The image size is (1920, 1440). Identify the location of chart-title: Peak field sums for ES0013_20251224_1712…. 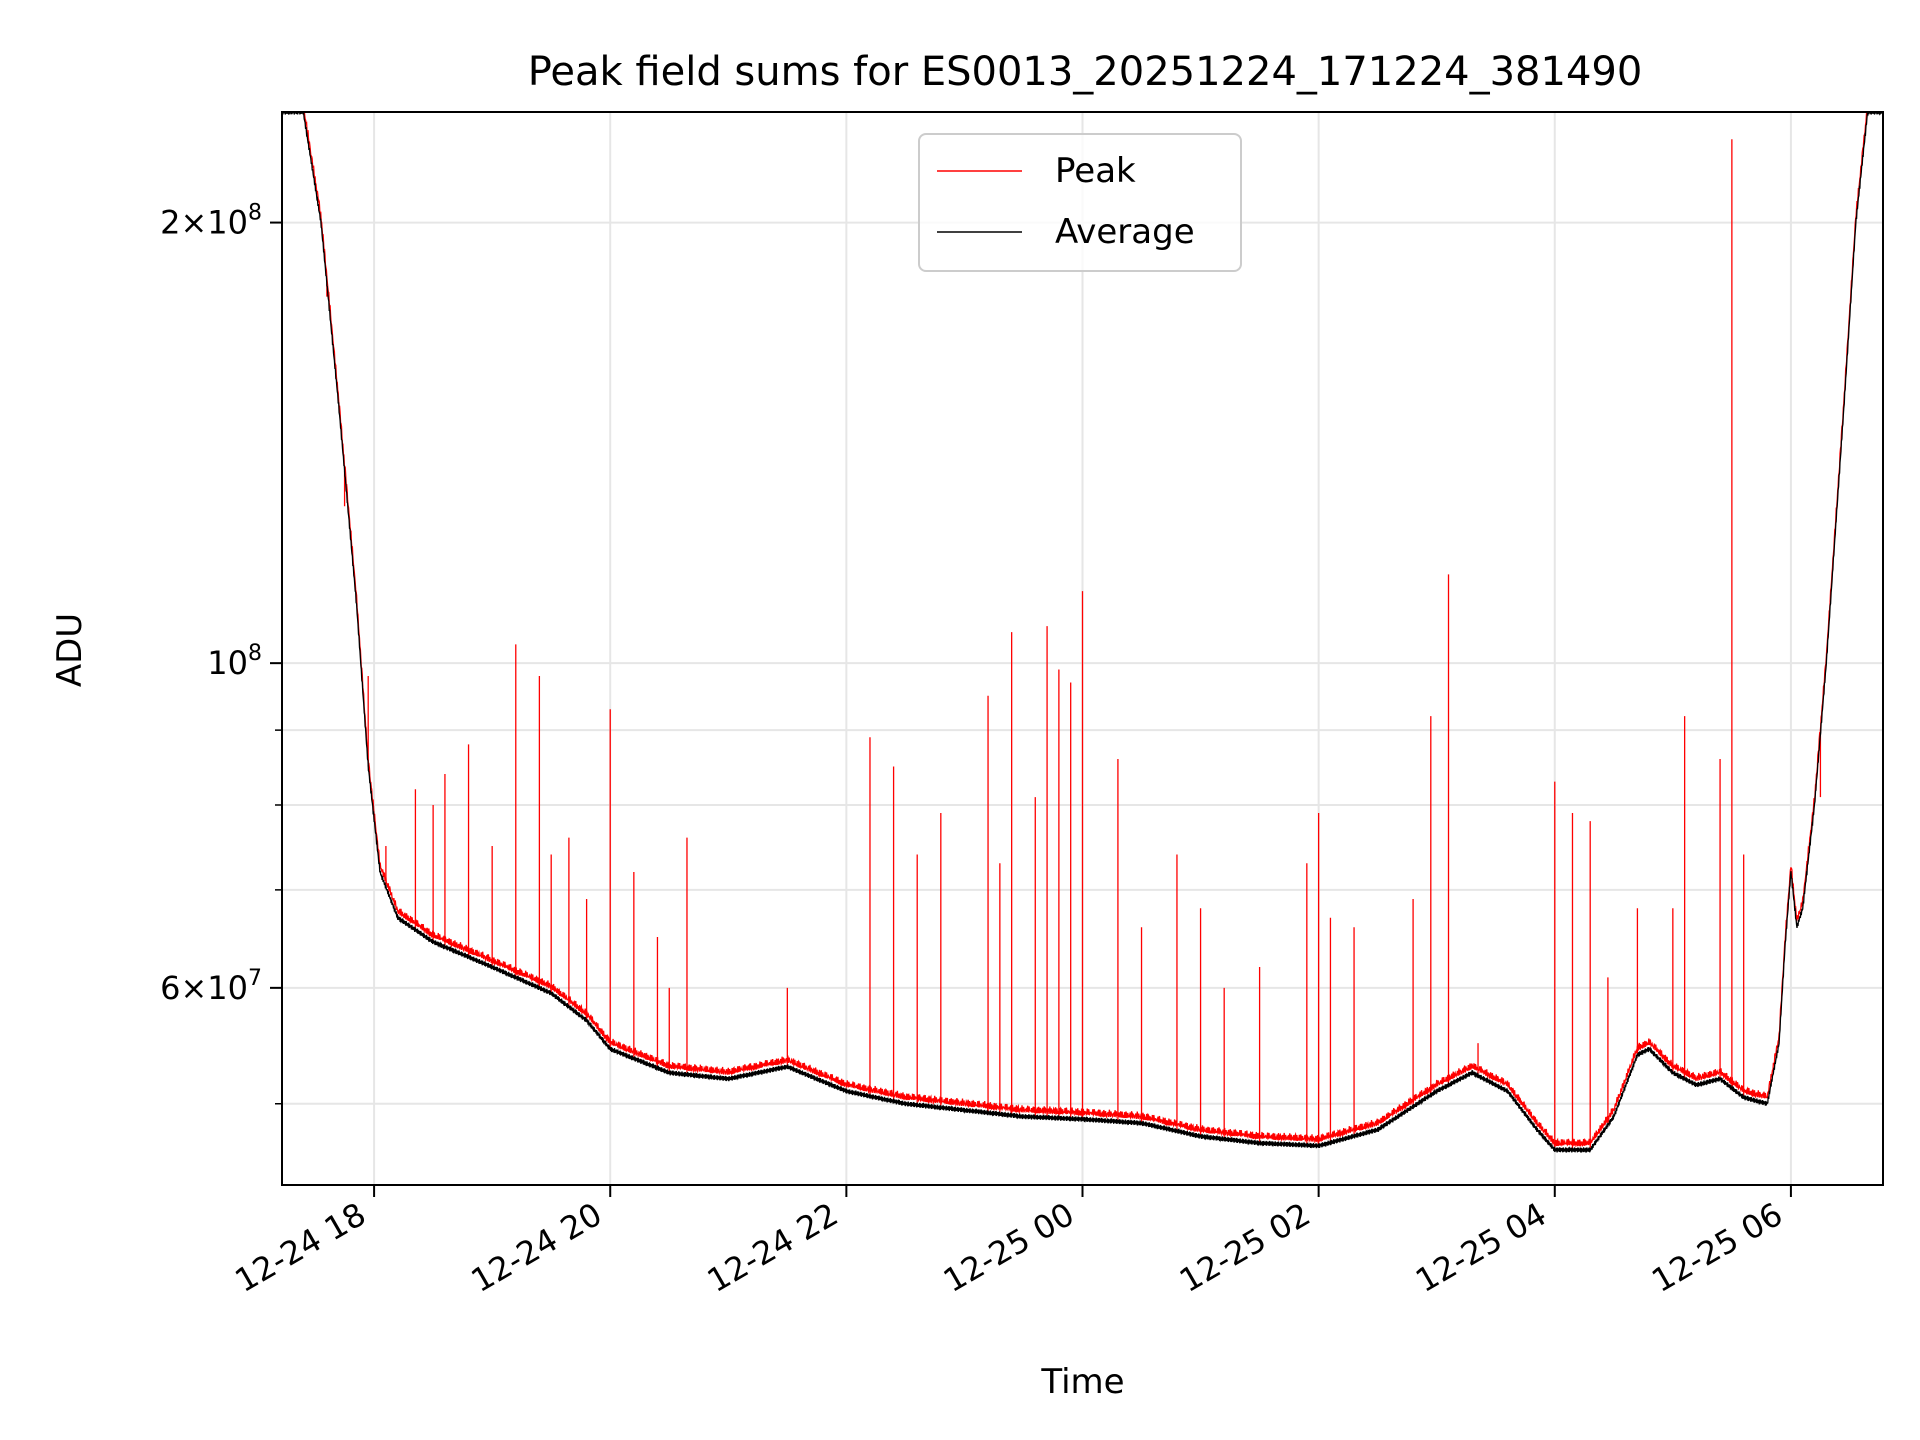
(1085, 72).